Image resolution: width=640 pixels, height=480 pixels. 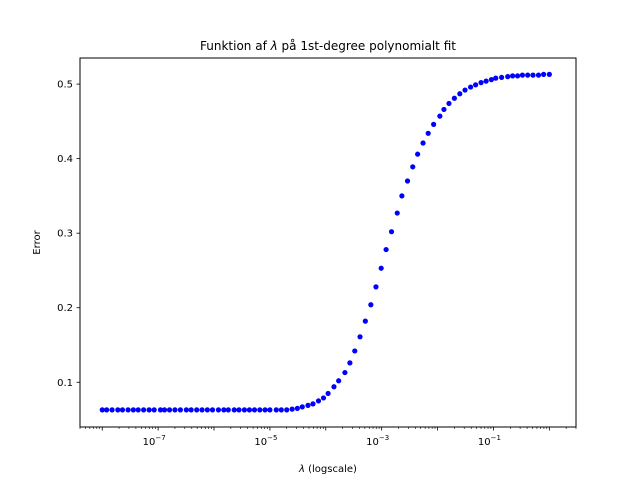 I want to click on y-tick-label: 0.1, so click(x=65, y=383).